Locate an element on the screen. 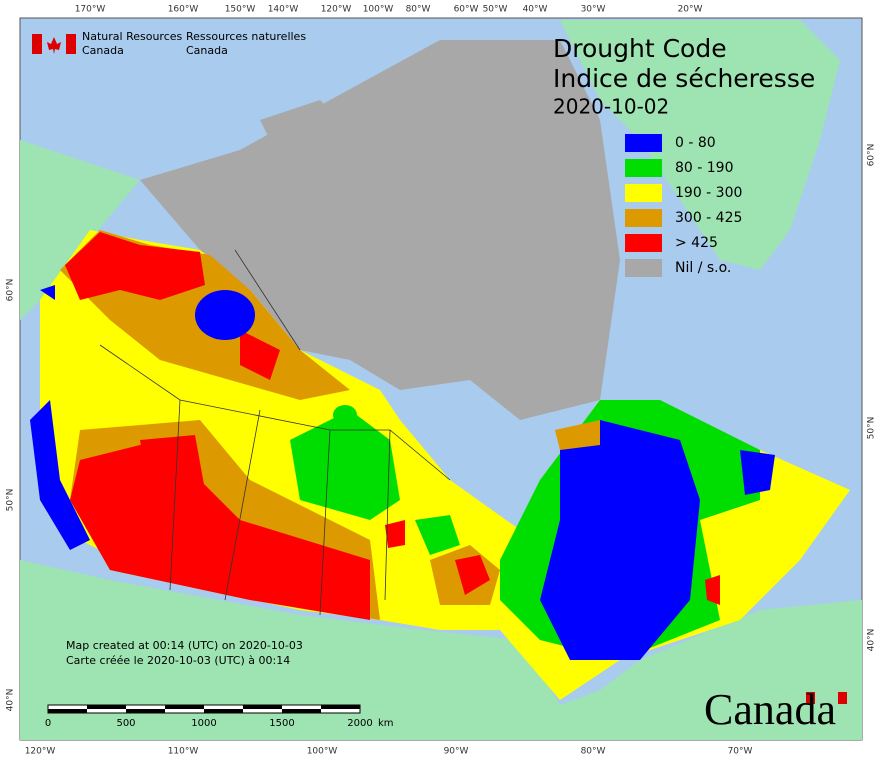 The width and height of the screenshot is (880, 760). scale-label: 0 is located at coordinates (48, 723).